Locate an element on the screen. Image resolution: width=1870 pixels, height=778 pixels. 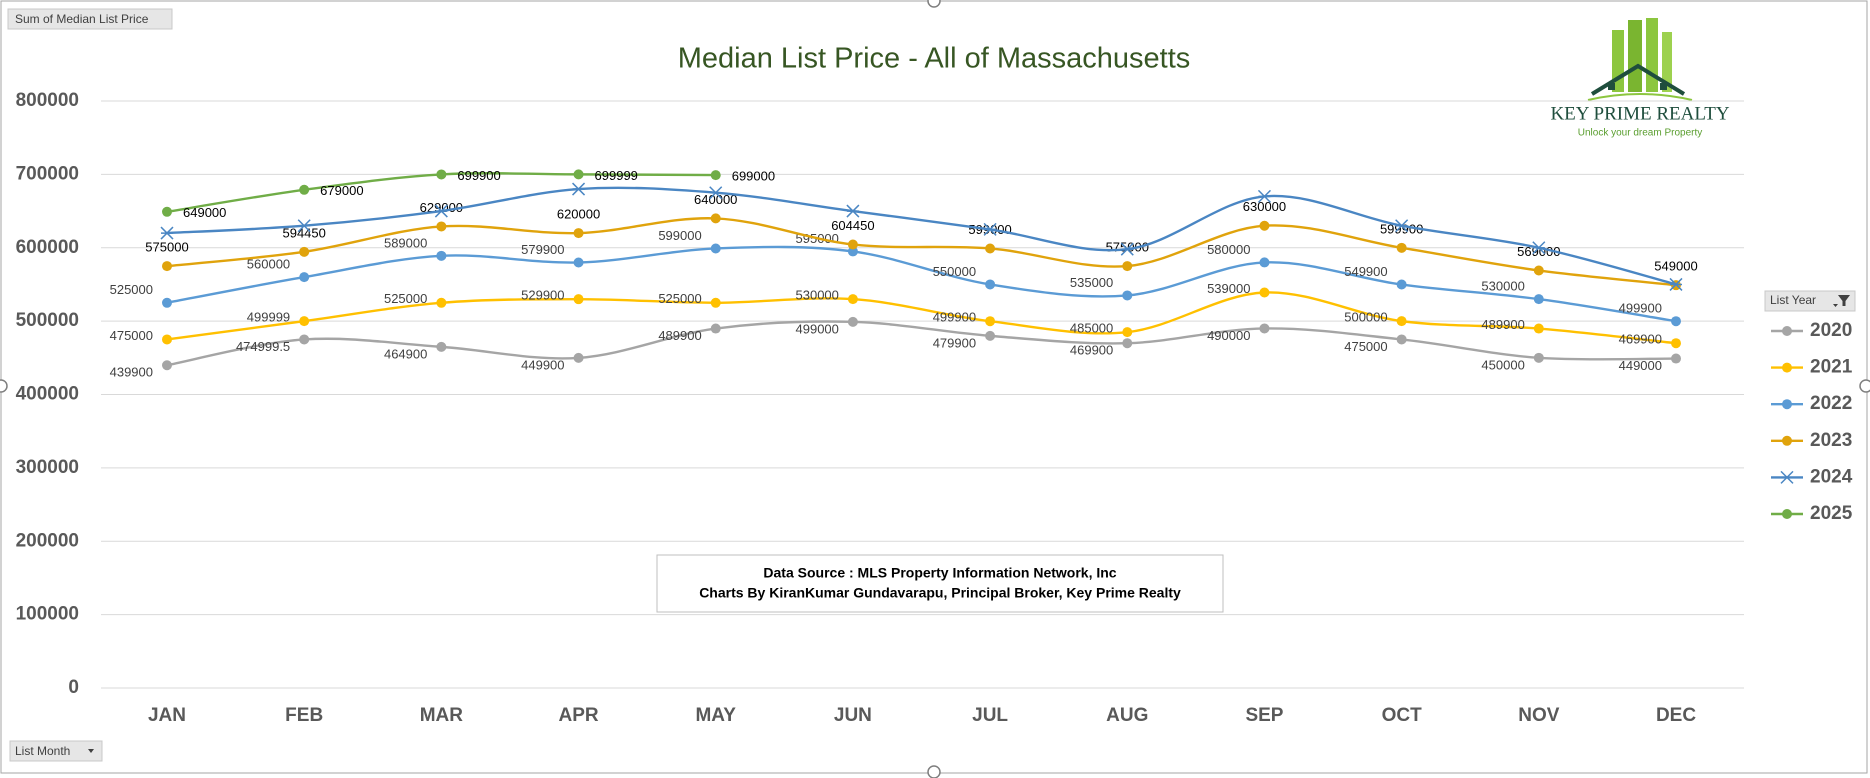
x-tick-label: FEB is located at coordinates (304, 715).